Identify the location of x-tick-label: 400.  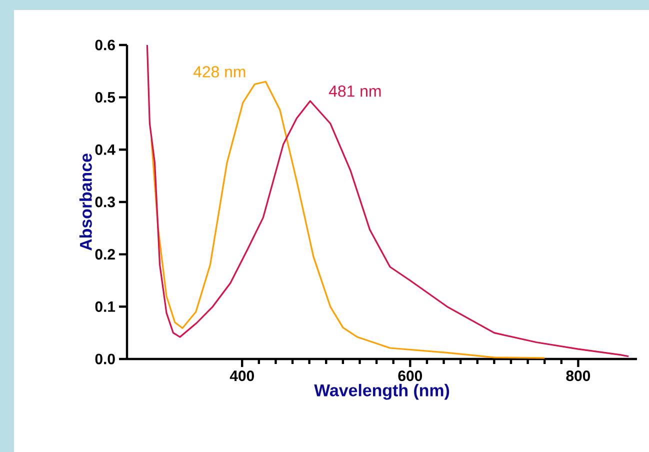
(242, 376).